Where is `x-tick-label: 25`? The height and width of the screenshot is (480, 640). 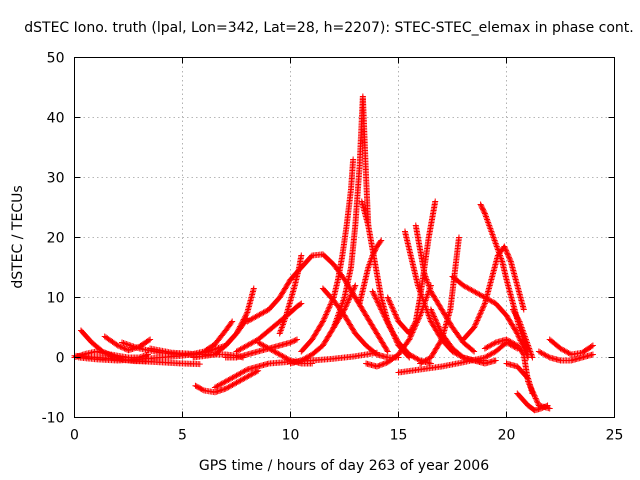
x-tick-label: 25 is located at coordinates (615, 436).